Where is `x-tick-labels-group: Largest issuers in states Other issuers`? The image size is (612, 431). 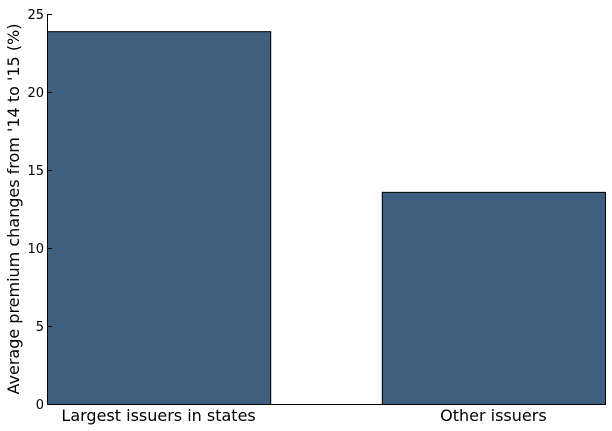 x-tick-labels-group: Largest issuers in states Other issuers is located at coordinates (303, 415).